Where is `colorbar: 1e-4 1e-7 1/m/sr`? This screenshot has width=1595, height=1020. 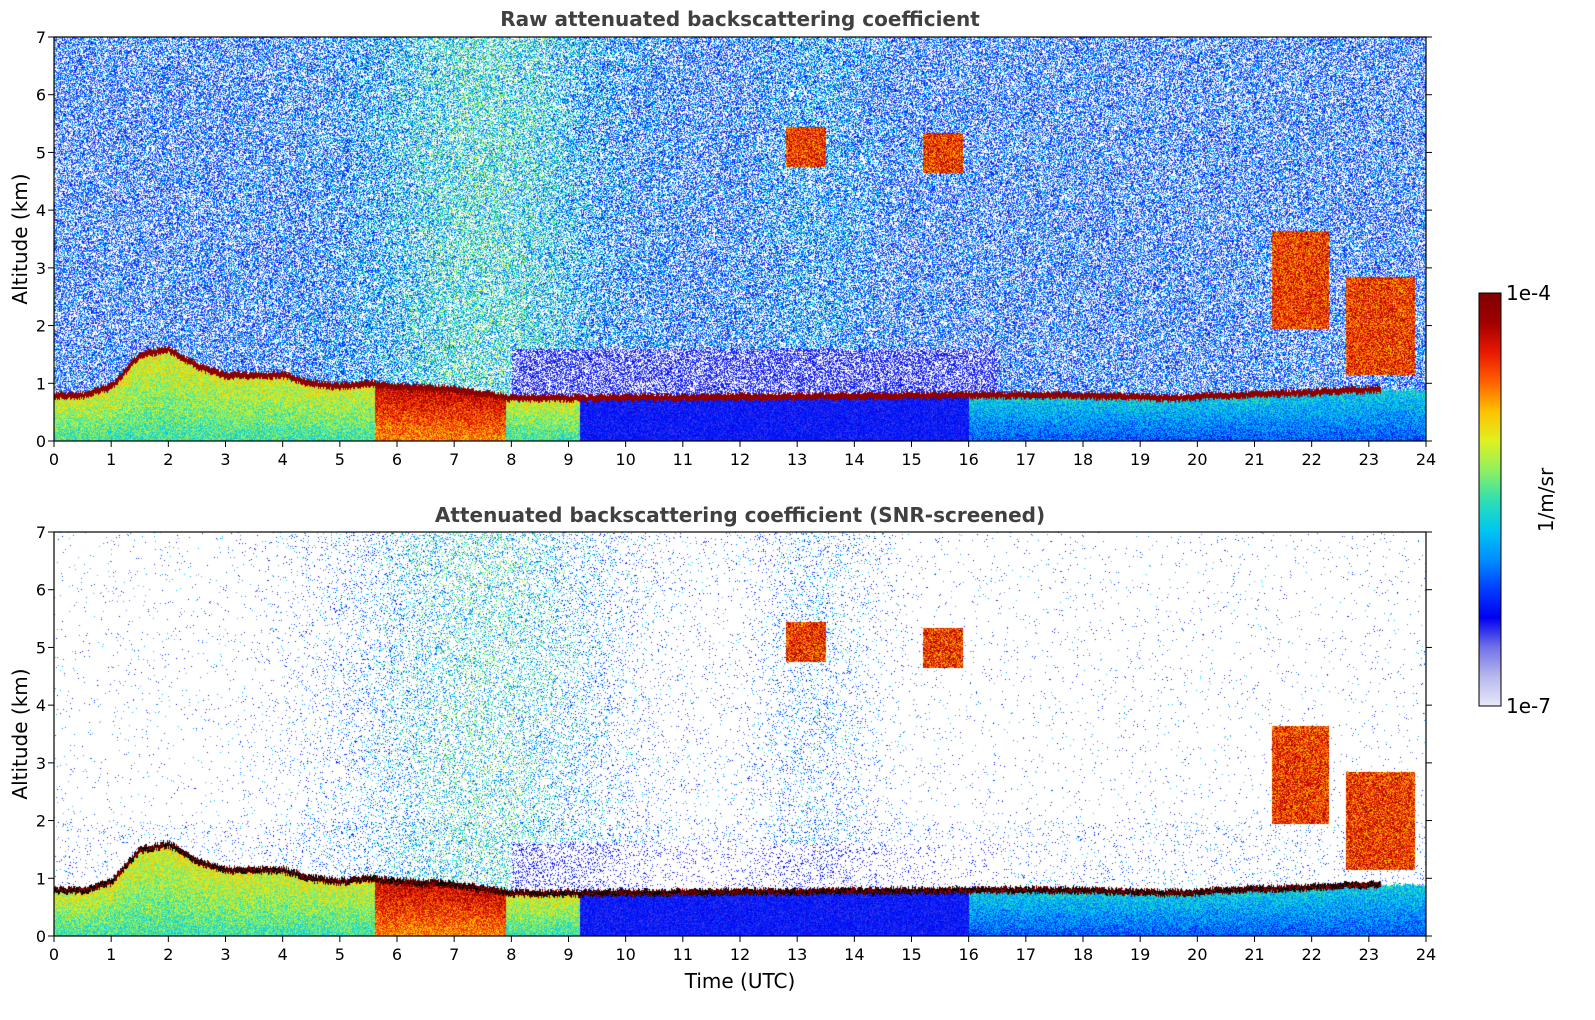
colorbar: 1e-4 1e-7 1/m/sr is located at coordinates (1518, 499).